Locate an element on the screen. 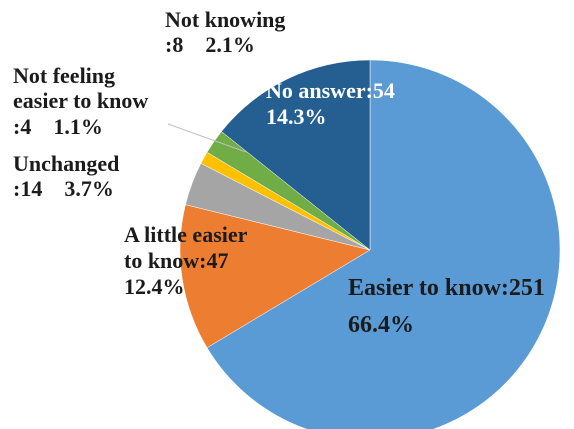 This screenshot has width=574, height=429. label-no-answer-pct: 14.3% is located at coordinates (296, 116).